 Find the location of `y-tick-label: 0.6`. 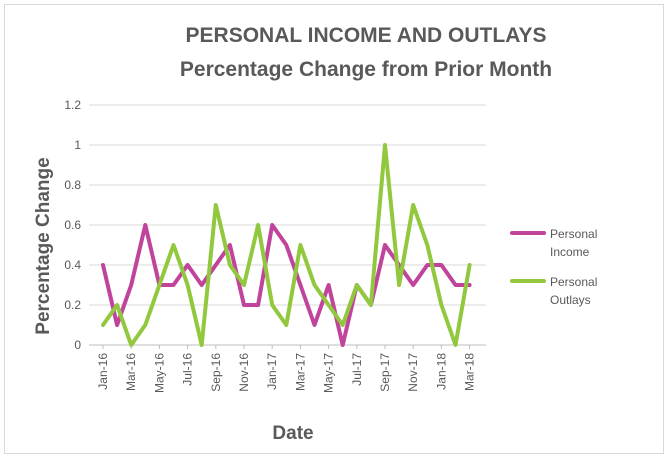

y-tick-label: 0.6 is located at coordinates (72, 225).